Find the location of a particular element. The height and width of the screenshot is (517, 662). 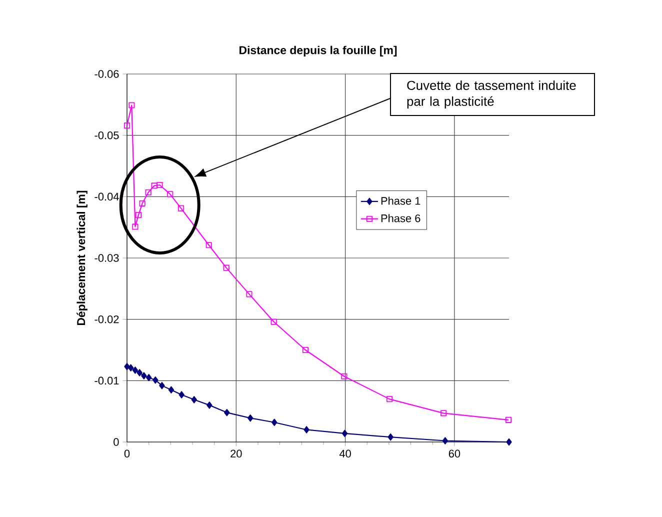

chart-title: Distance depuis la fouille [m] is located at coordinates (318, 51).